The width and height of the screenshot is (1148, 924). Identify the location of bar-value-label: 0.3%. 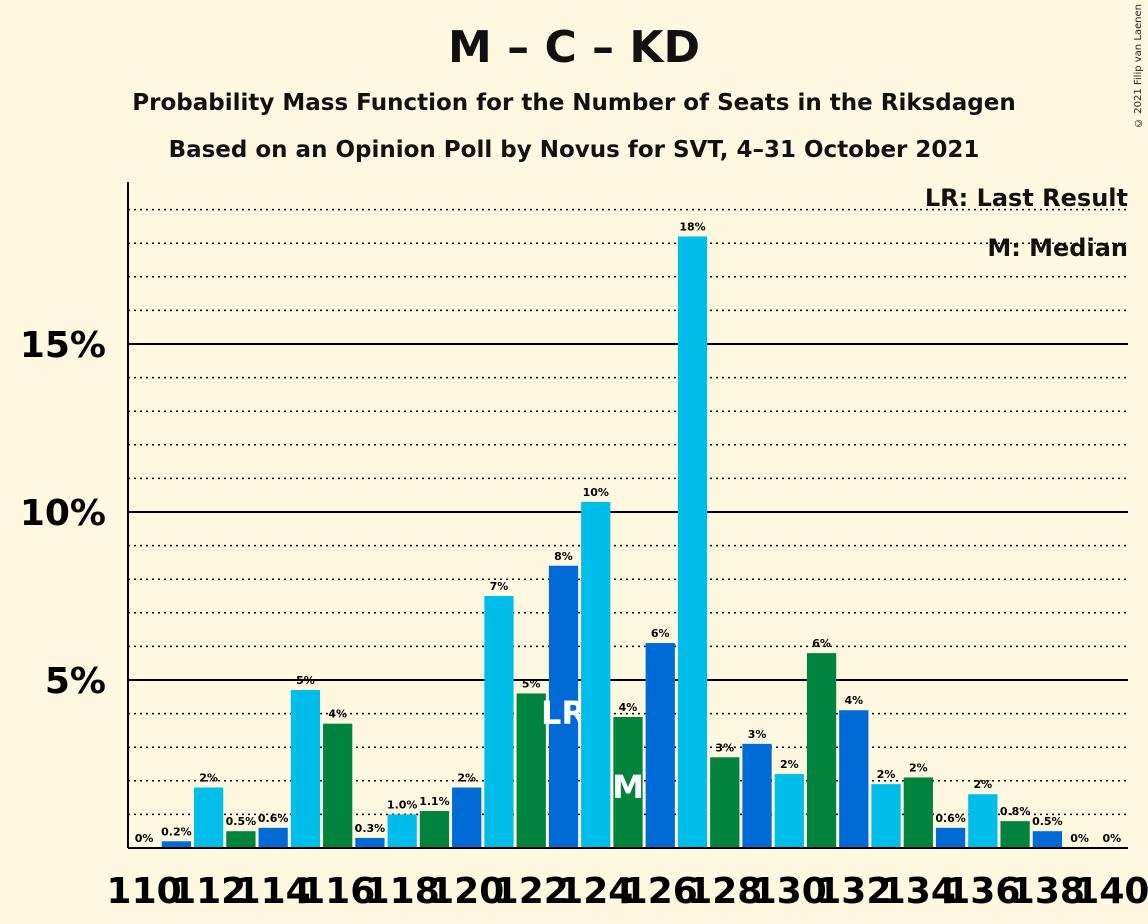
(370, 828).